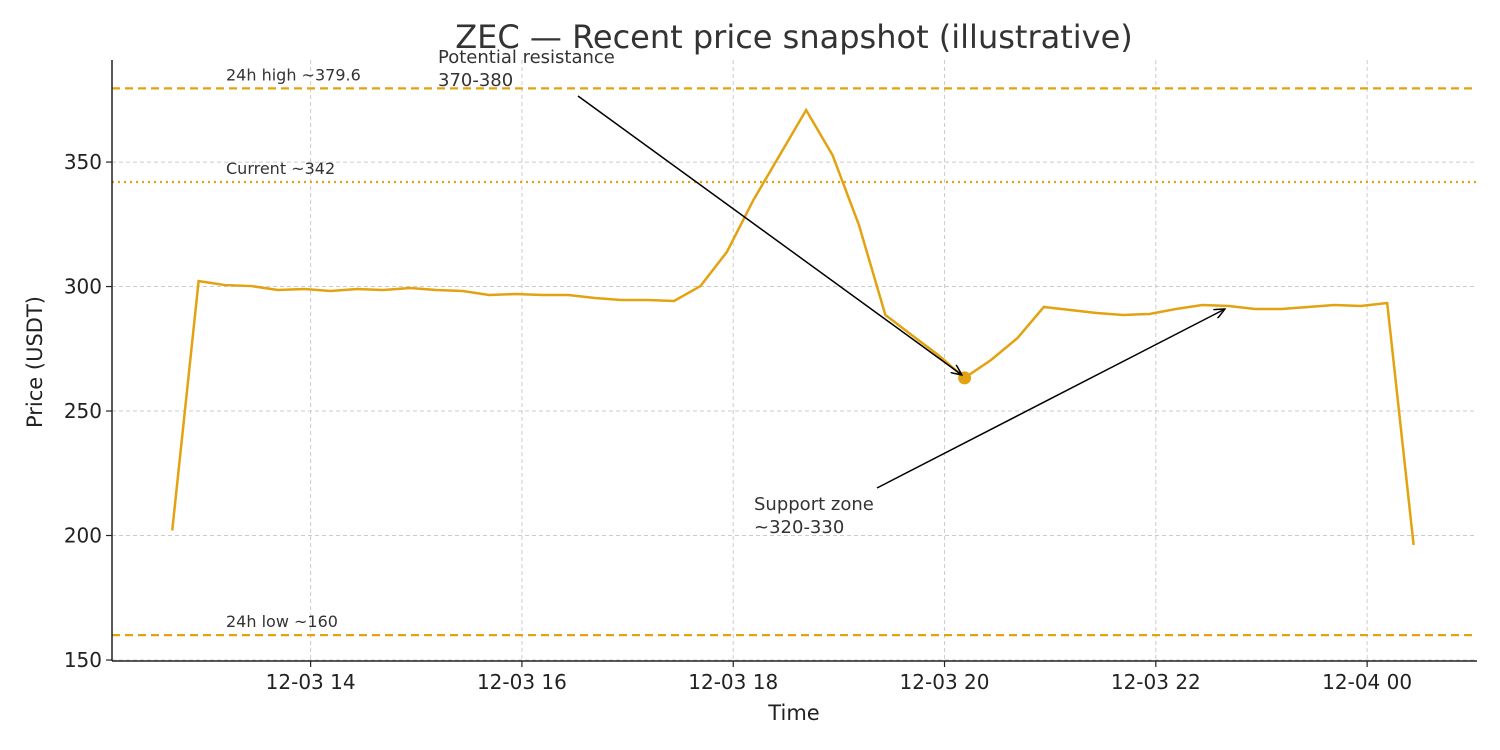 The image size is (1500, 750). What do you see at coordinates (814, 504) in the screenshot?
I see `annotation-text: Support zone` at bounding box center [814, 504].